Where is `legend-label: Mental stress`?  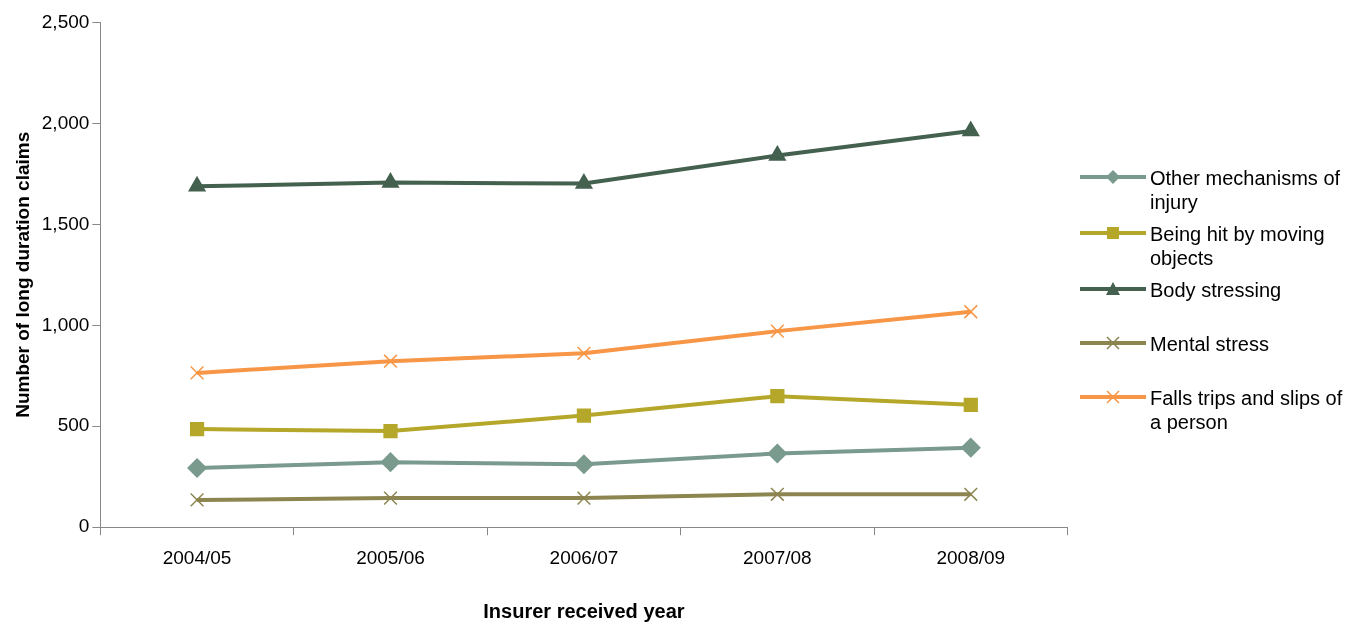
legend-label: Mental stress is located at coordinates (1209, 344).